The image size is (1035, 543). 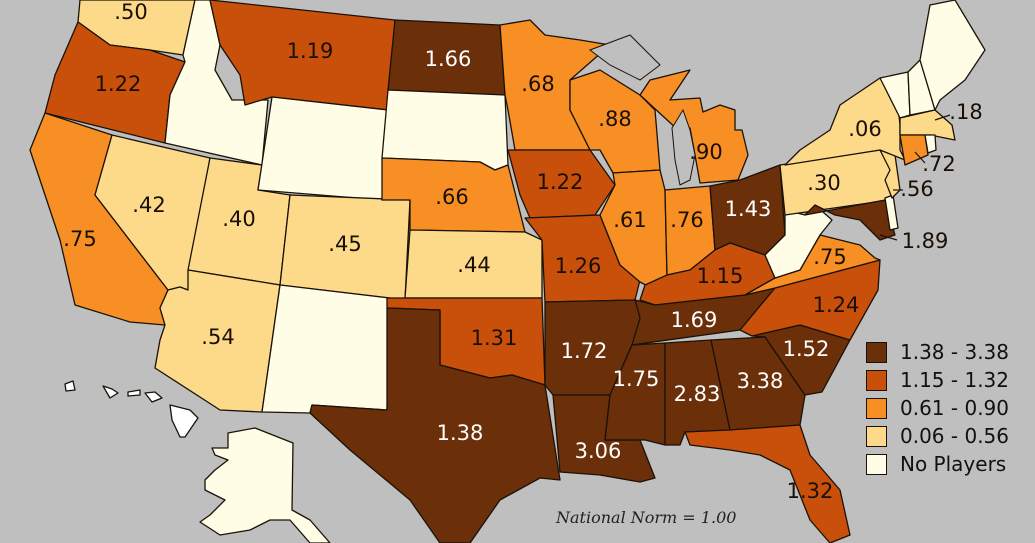 I want to click on legend-label: 0.61 - 0.90, so click(x=954, y=408).